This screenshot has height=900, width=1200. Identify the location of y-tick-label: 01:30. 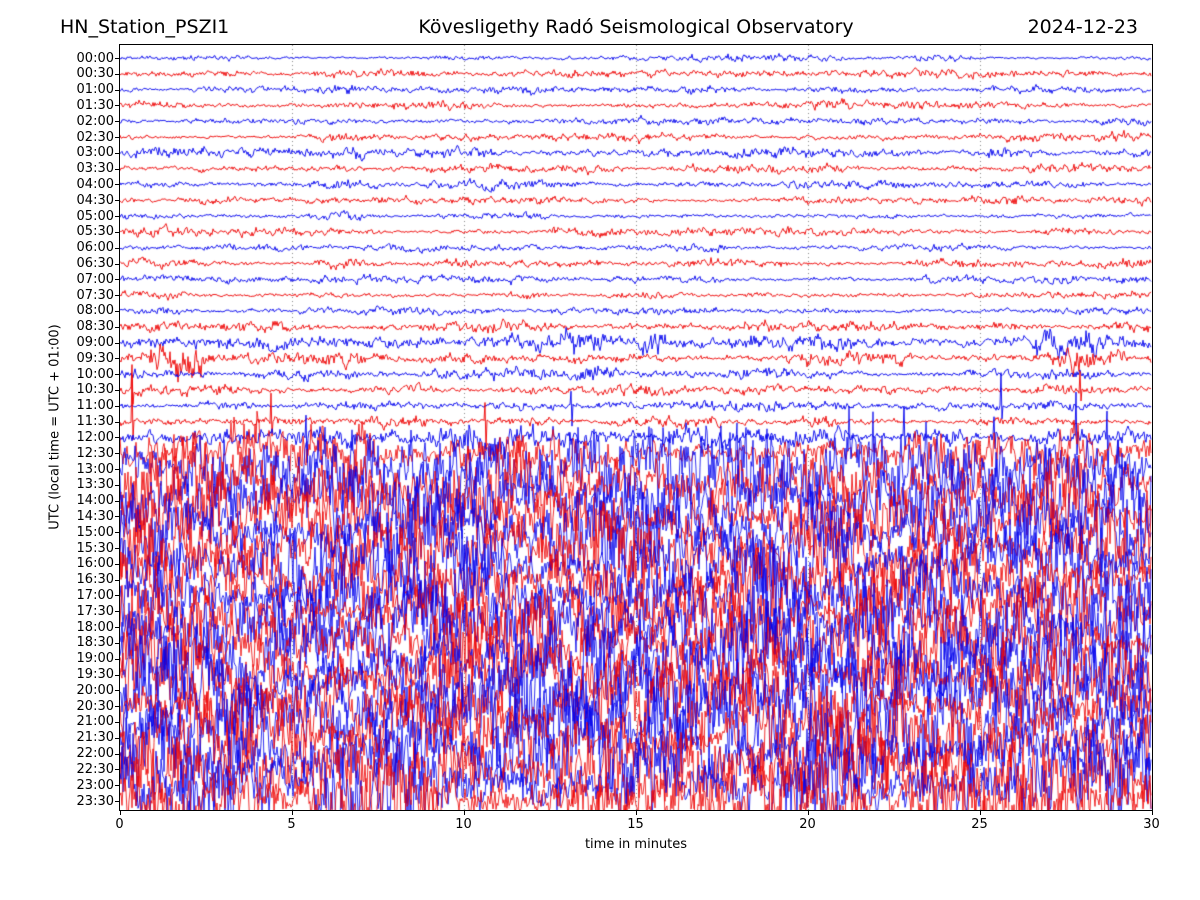
(95, 105).